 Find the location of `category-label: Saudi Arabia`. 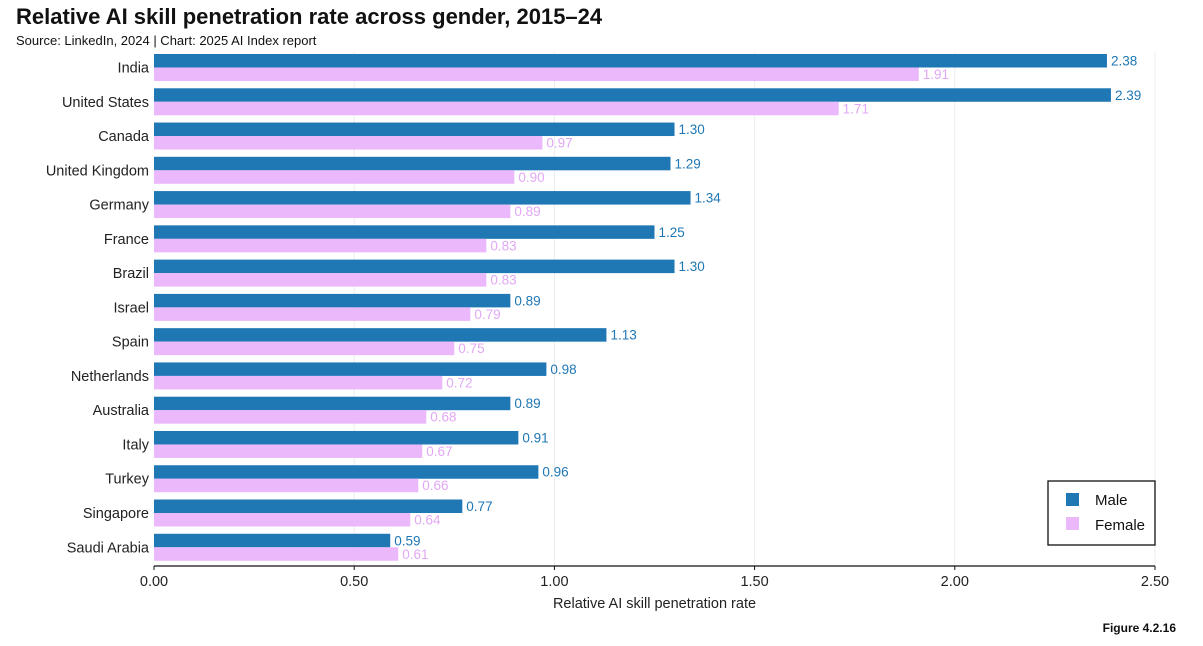

category-label: Saudi Arabia is located at coordinates (108, 548).